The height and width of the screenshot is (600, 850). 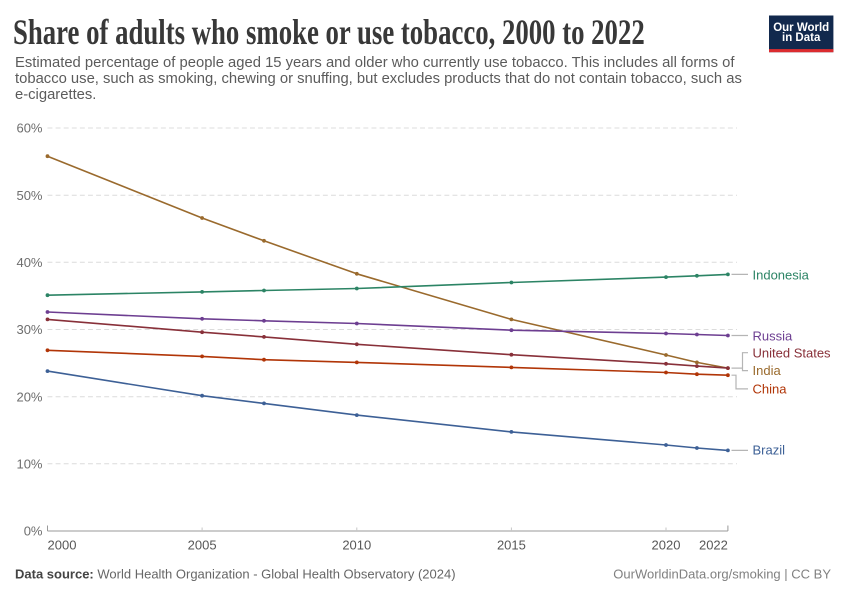 What do you see at coordinates (202, 545) in the screenshot?
I see `svg-text: 2005` at bounding box center [202, 545].